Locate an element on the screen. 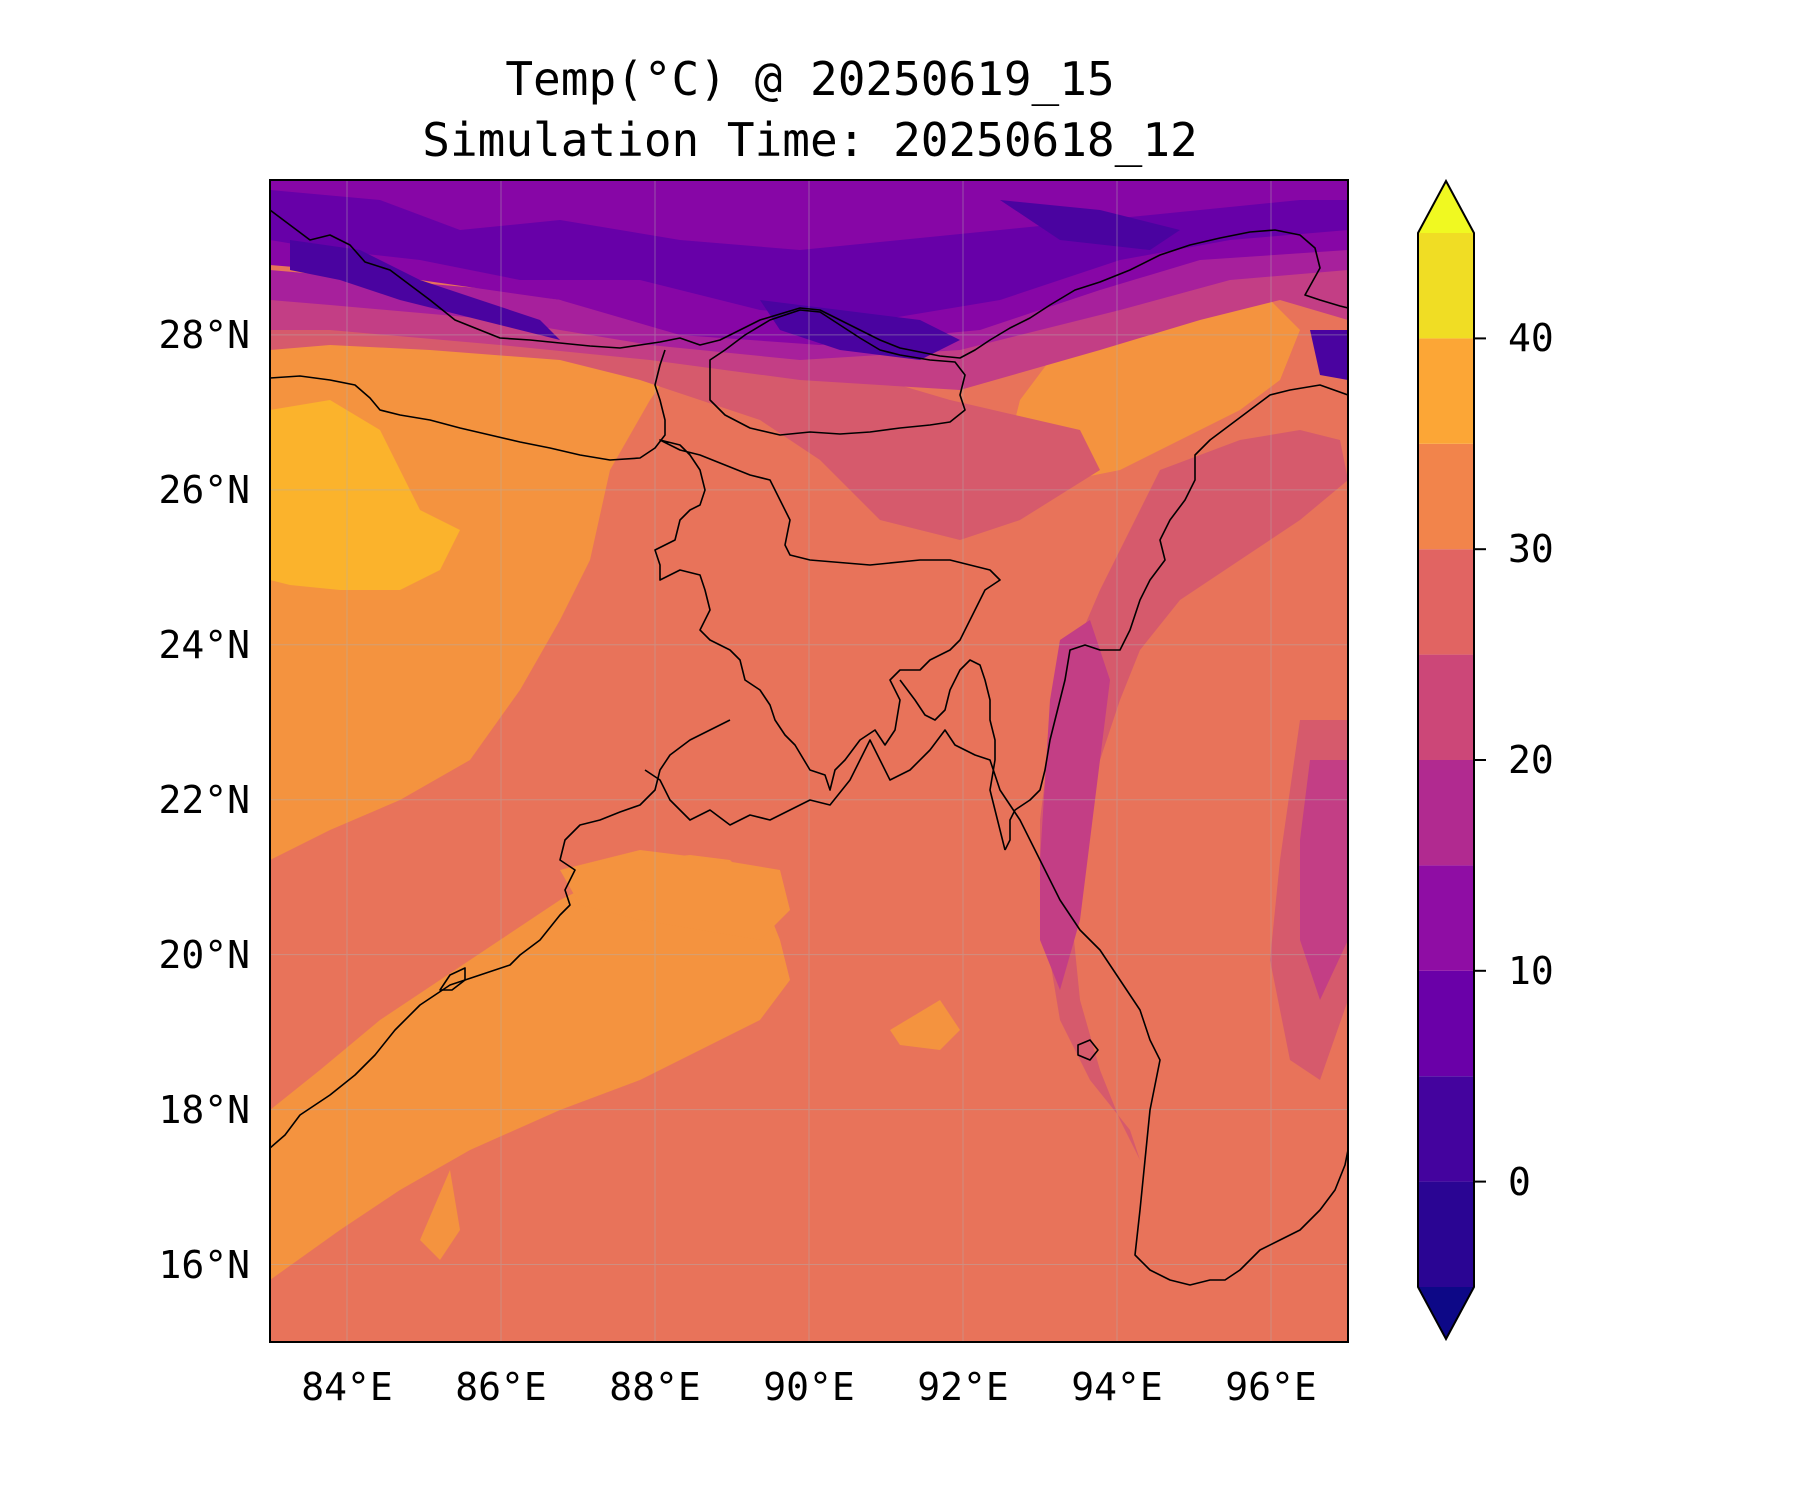 The image size is (1800, 1500). coldest-patches-east is located at coordinates (1090, 225).